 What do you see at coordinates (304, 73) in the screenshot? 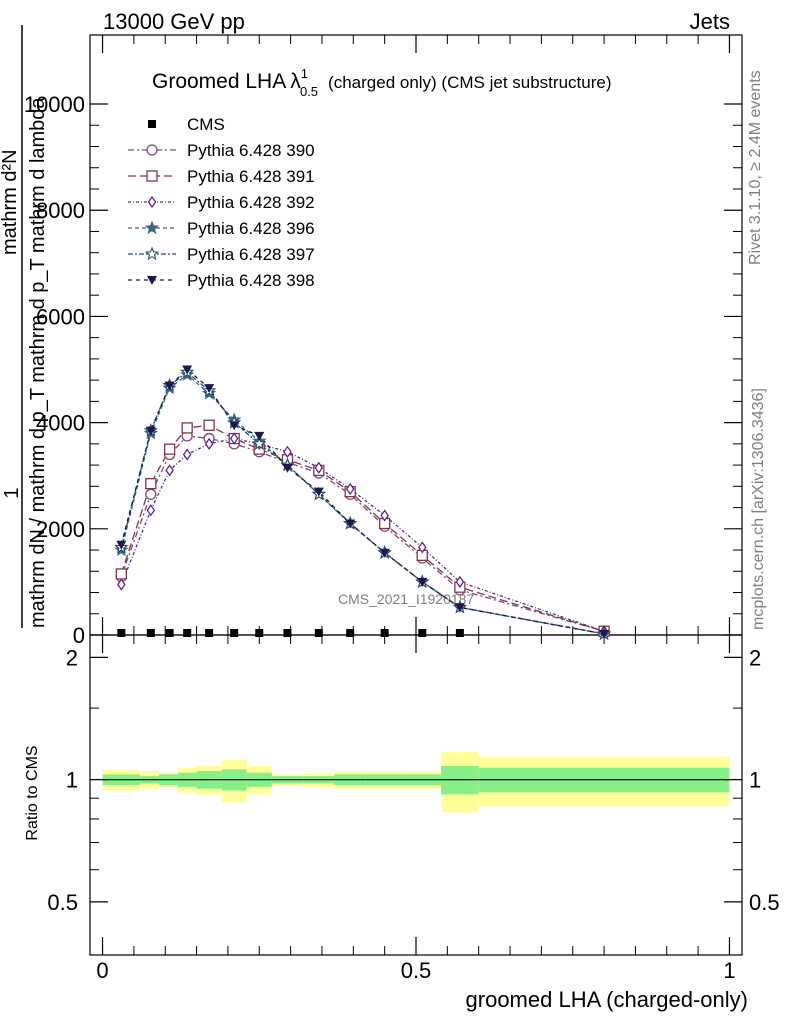
I see `title-sup: 1` at bounding box center [304, 73].